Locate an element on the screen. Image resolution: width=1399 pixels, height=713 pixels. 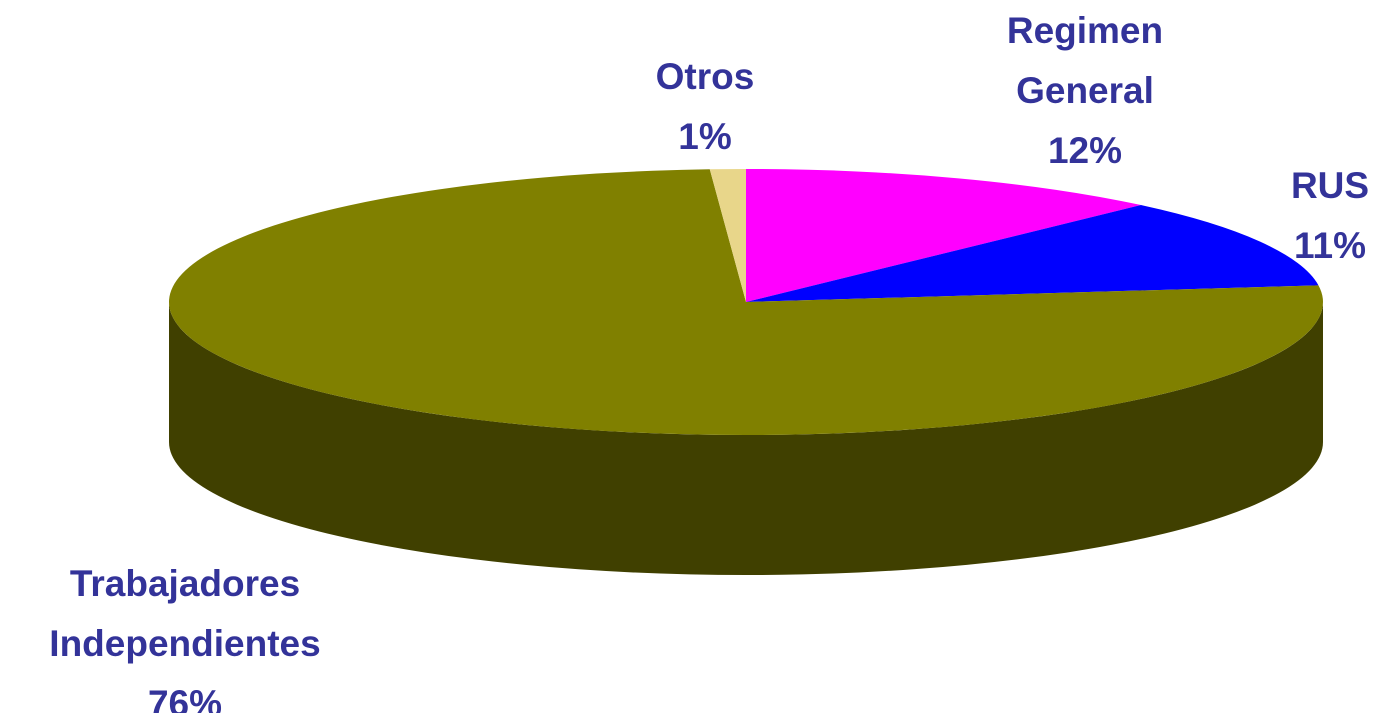
value-label: 11% is located at coordinates (1330, 245).